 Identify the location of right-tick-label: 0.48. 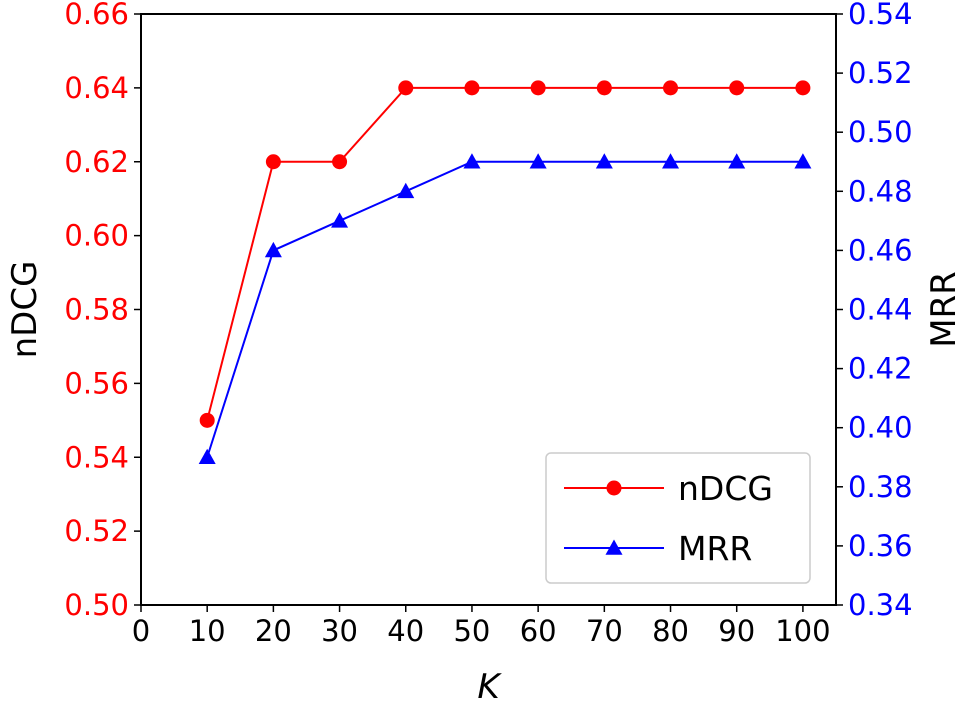
(880, 191).